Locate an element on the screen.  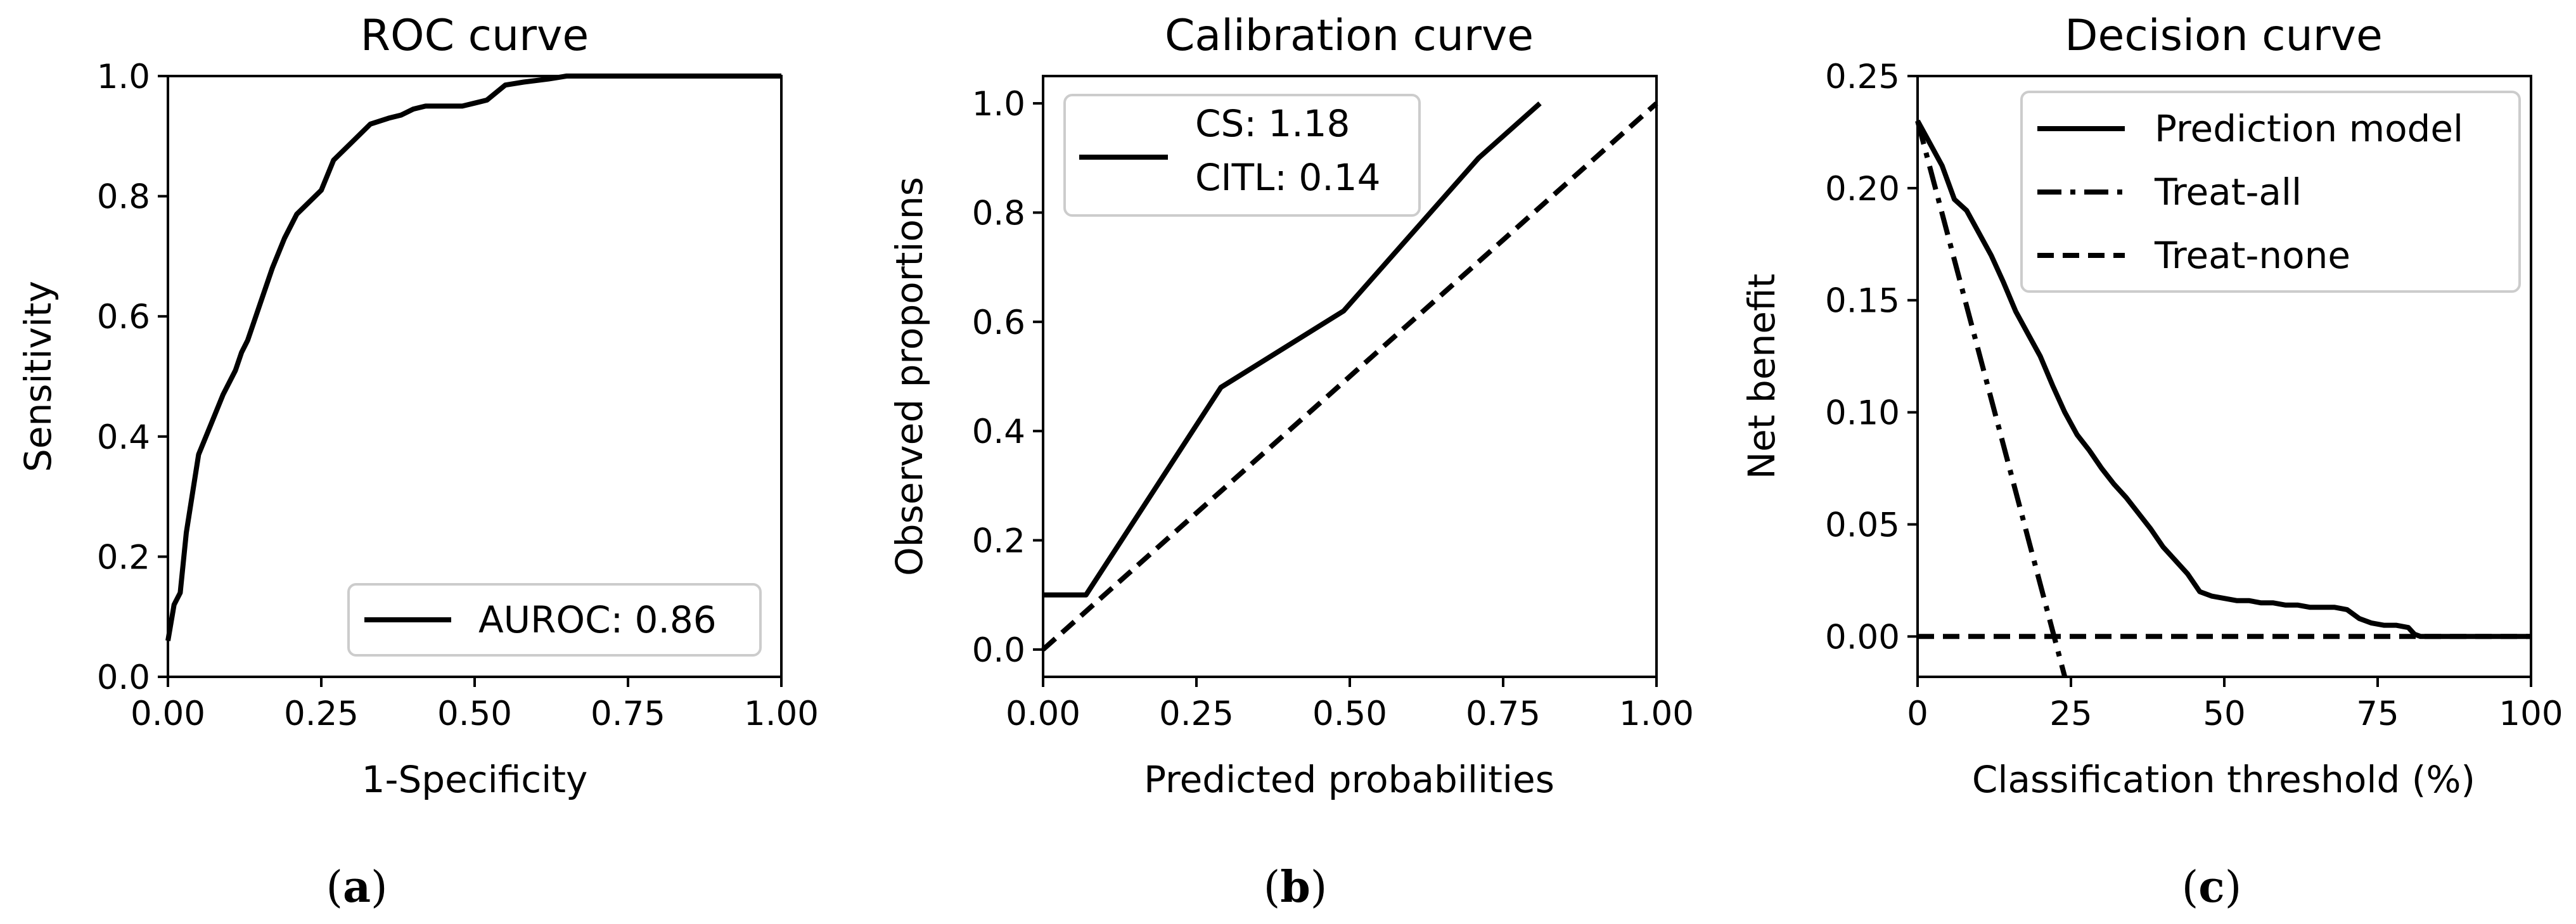
roc-y-tick-label: 0.6 is located at coordinates (123, 317).